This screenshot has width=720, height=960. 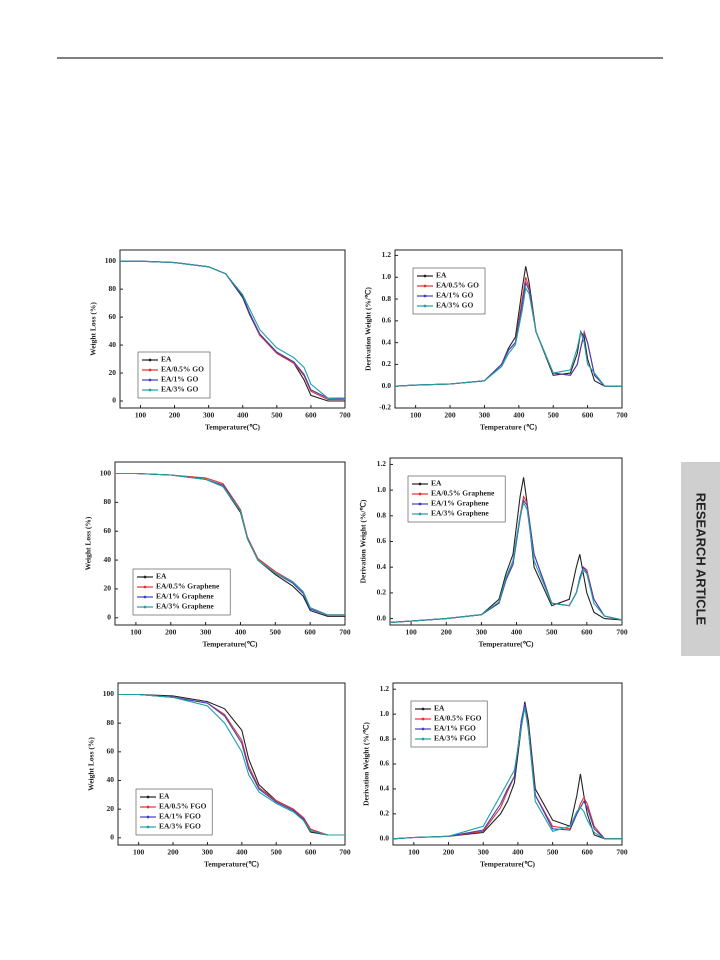 I want to click on y-tick-label: -0.2, so click(x=385, y=407).